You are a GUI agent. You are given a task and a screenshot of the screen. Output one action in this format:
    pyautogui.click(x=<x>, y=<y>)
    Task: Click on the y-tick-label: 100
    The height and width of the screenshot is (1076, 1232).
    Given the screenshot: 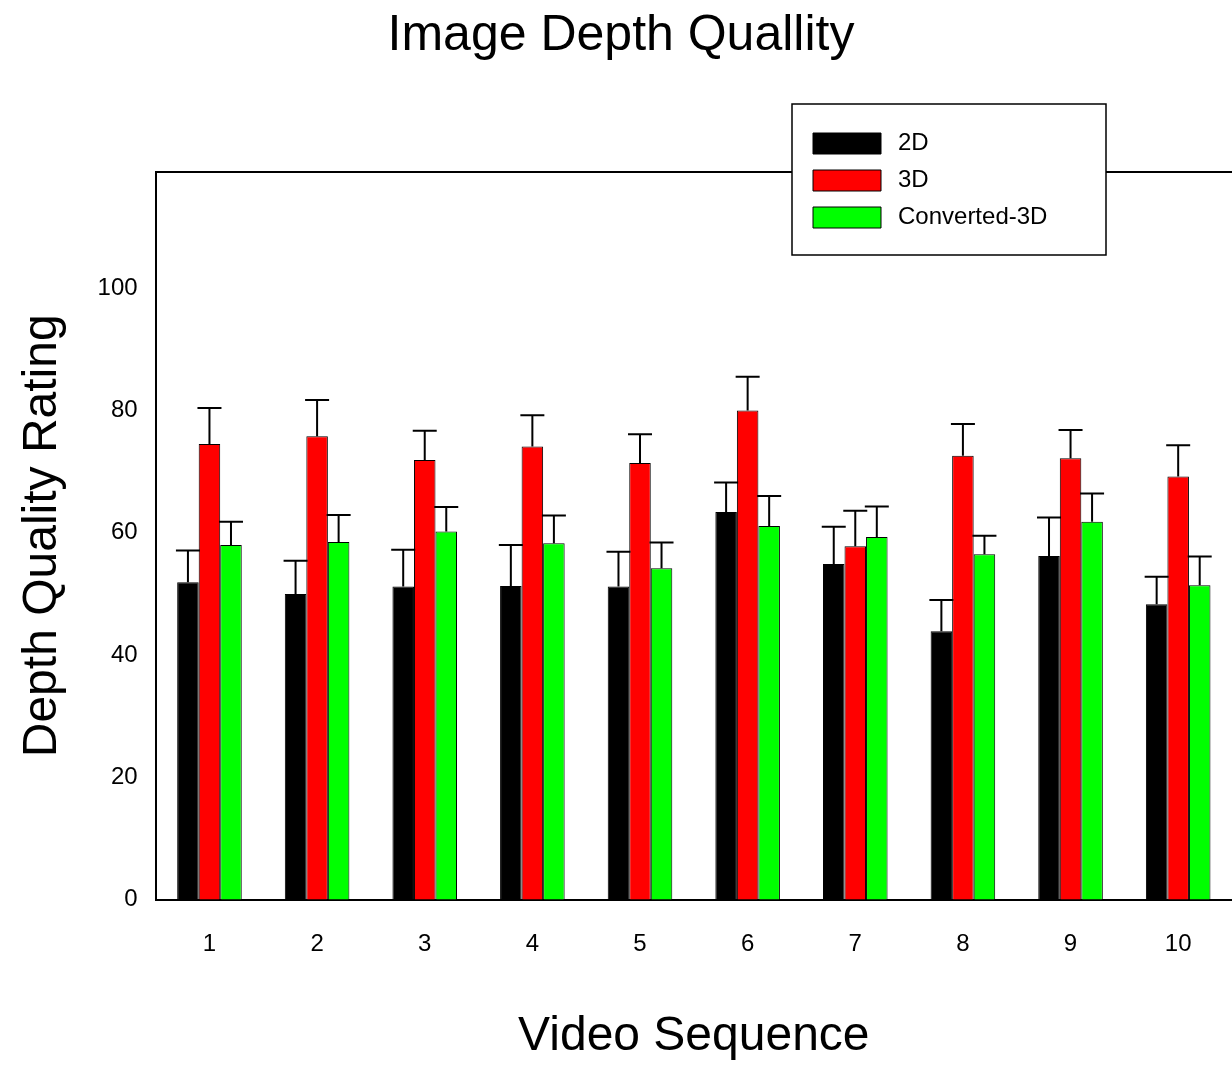 What is the action you would take?
    pyautogui.click(x=117, y=286)
    